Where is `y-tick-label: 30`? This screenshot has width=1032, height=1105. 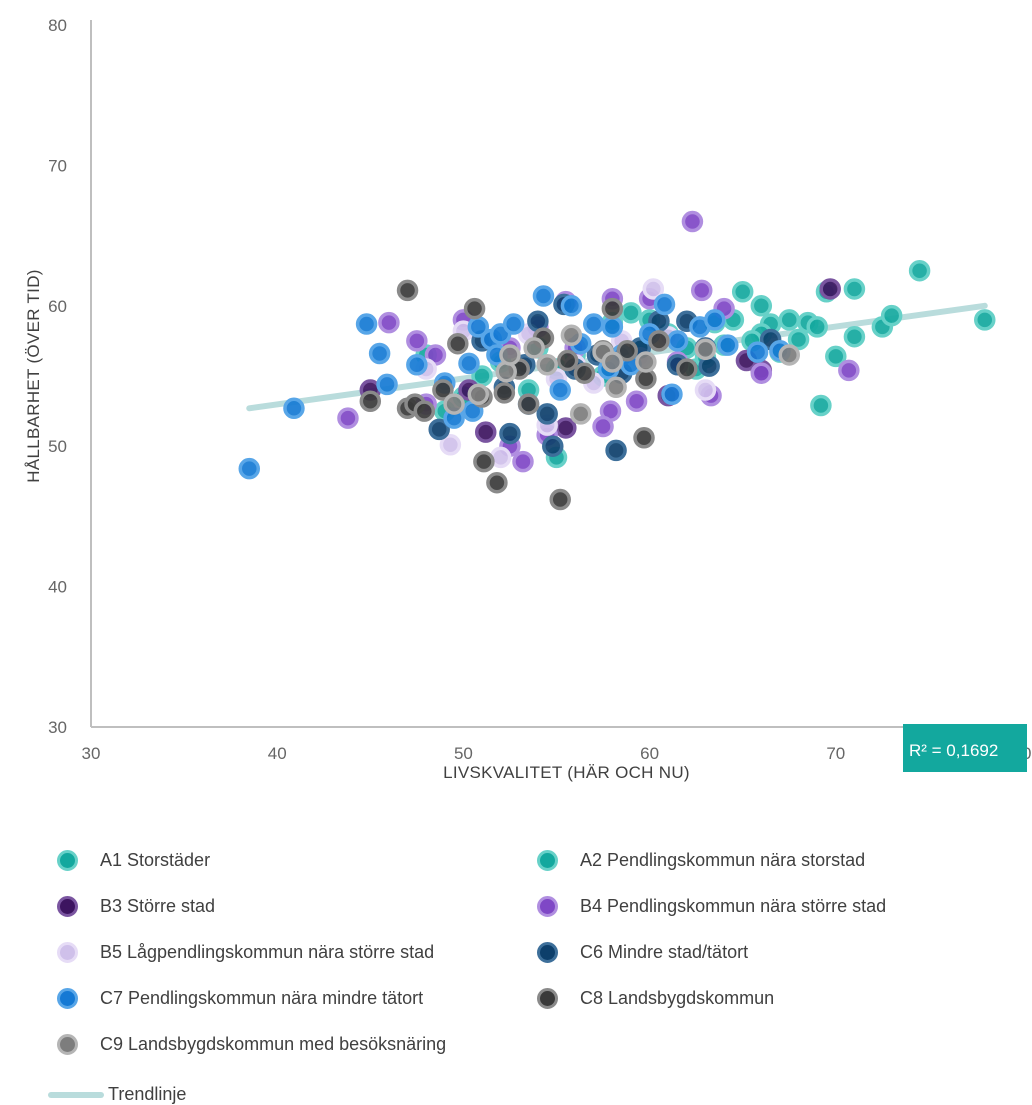 y-tick-label: 30 is located at coordinates (57, 727).